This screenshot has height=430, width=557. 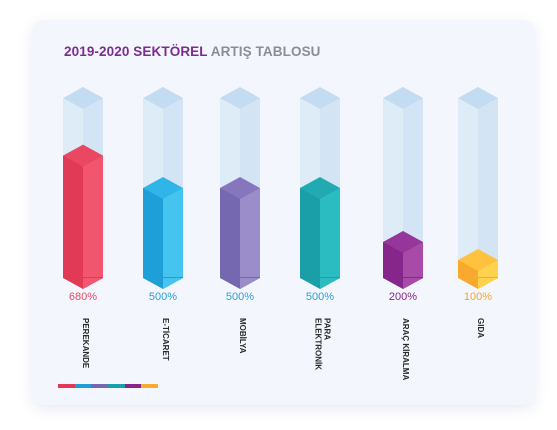 I want to click on title-part-2: ARTIŞ TABLOSU, so click(x=265, y=51).